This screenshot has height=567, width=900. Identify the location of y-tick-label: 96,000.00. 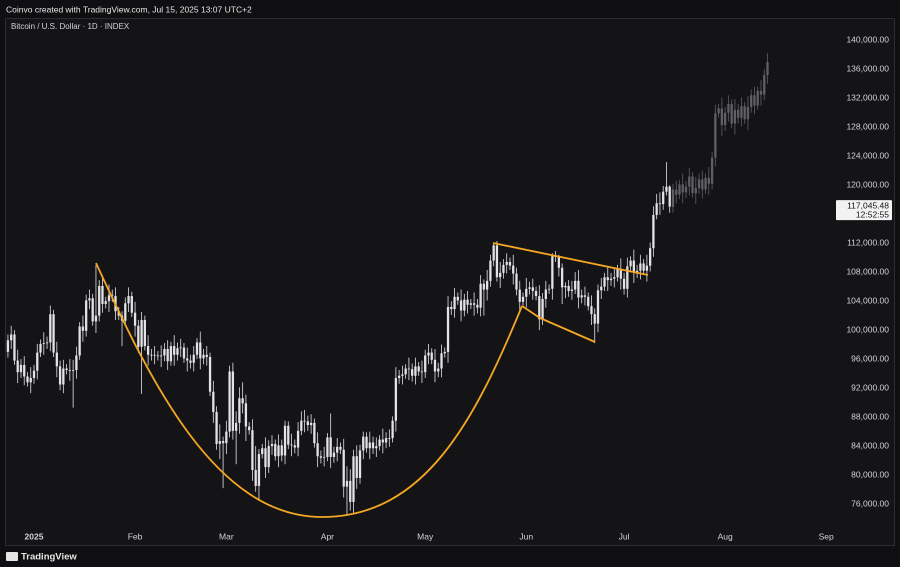
(870, 358).